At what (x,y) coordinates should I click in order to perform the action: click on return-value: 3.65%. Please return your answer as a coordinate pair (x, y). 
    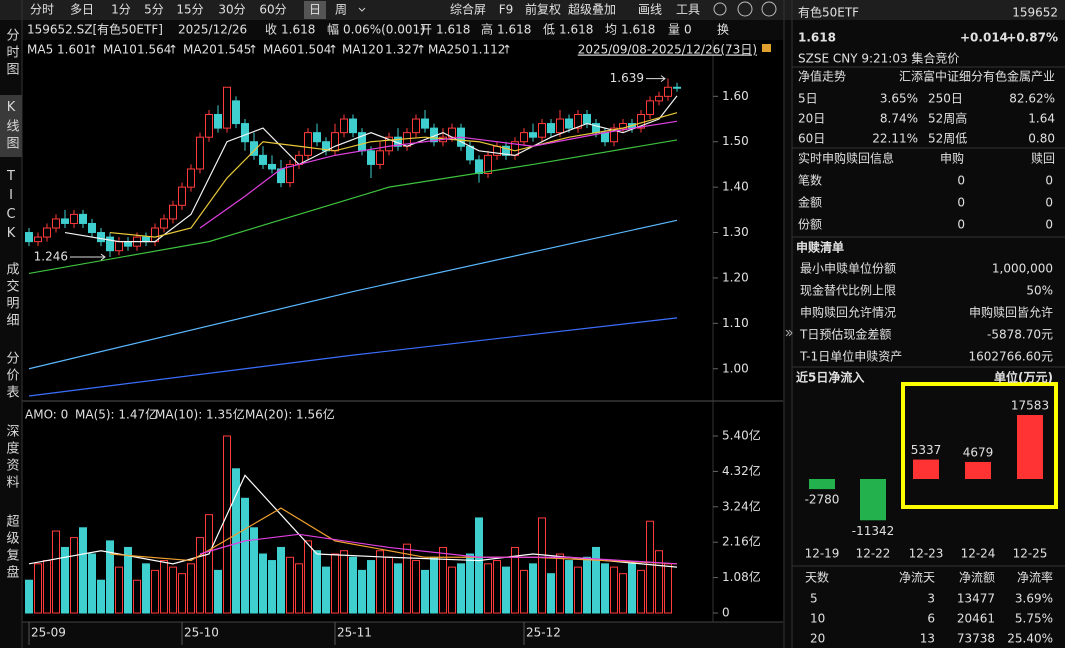
    Looking at the image, I should click on (899, 99).